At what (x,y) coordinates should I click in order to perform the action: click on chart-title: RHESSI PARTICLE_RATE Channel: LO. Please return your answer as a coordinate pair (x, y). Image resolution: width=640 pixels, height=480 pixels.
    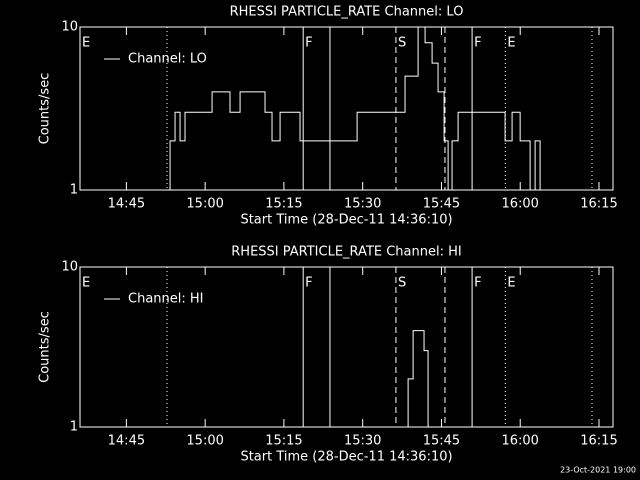
    Looking at the image, I should click on (347, 12).